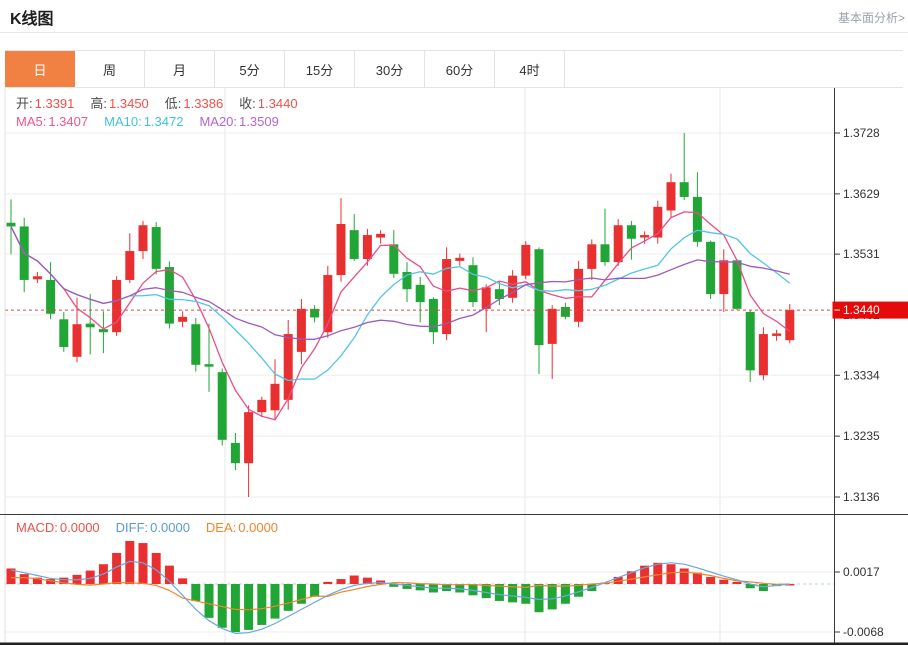 The height and width of the screenshot is (646, 908). I want to click on tab-interval-3: 5分, so click(250, 69).